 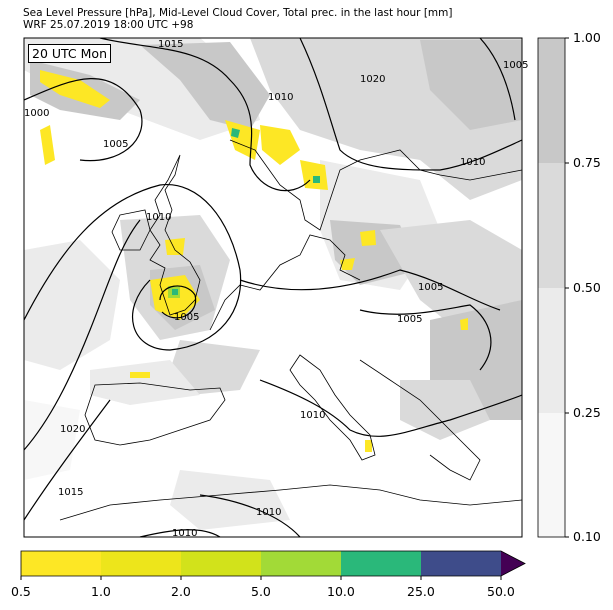 I want to click on cloud-cover-colorbar, so click(x=553, y=287).